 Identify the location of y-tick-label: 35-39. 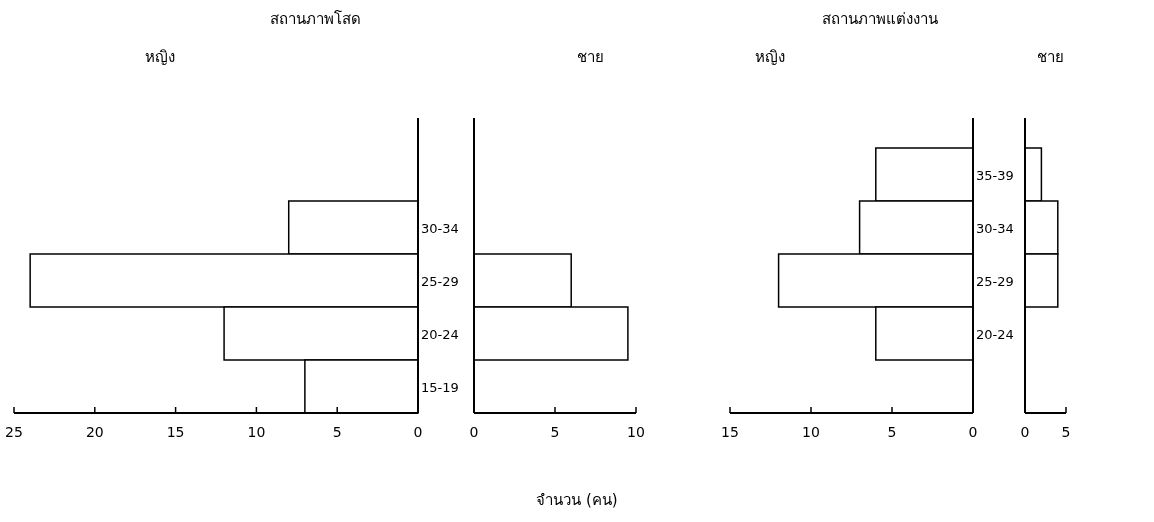
(995, 175).